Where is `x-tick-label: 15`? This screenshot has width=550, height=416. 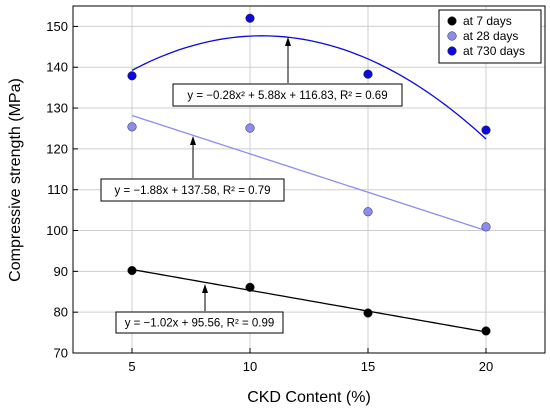 x-tick-label: 15 is located at coordinates (368, 366).